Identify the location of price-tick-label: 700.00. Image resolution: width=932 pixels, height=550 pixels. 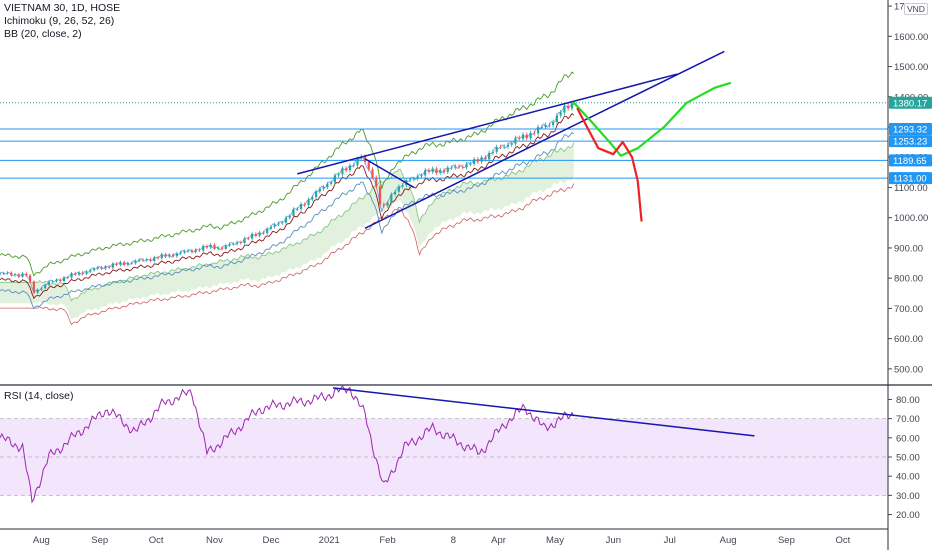
(908, 309).